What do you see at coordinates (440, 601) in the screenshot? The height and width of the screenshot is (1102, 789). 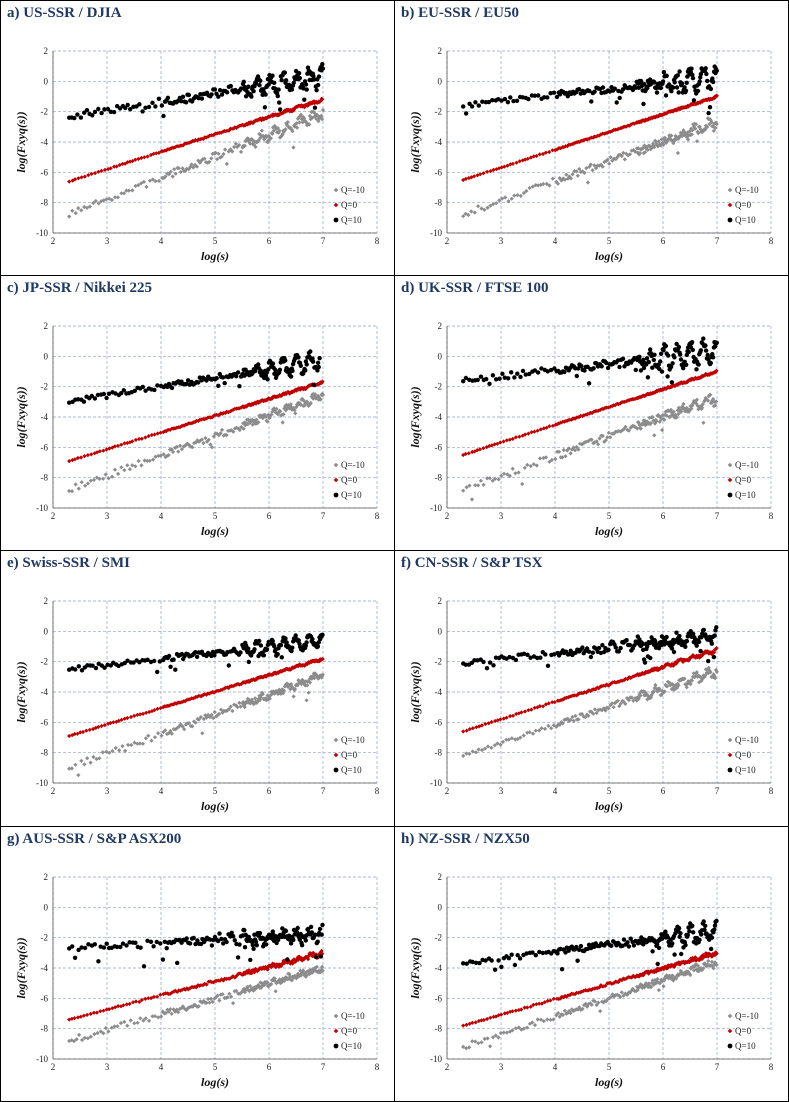 I see `y-tick-label: 2` at bounding box center [440, 601].